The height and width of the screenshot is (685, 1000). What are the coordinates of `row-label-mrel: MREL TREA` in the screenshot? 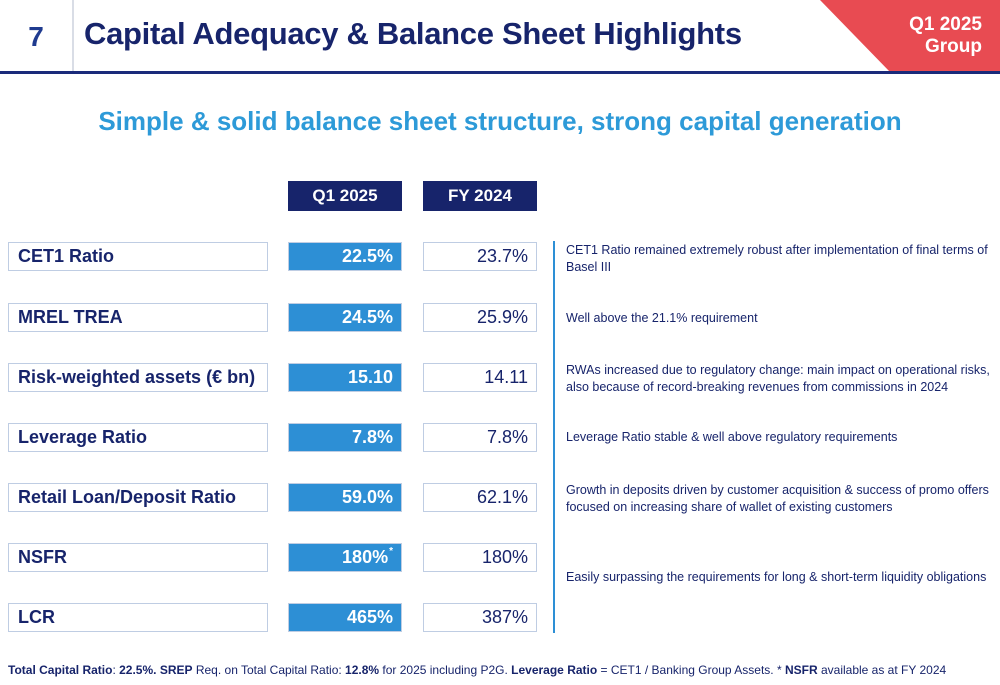 It's located at (138, 317).